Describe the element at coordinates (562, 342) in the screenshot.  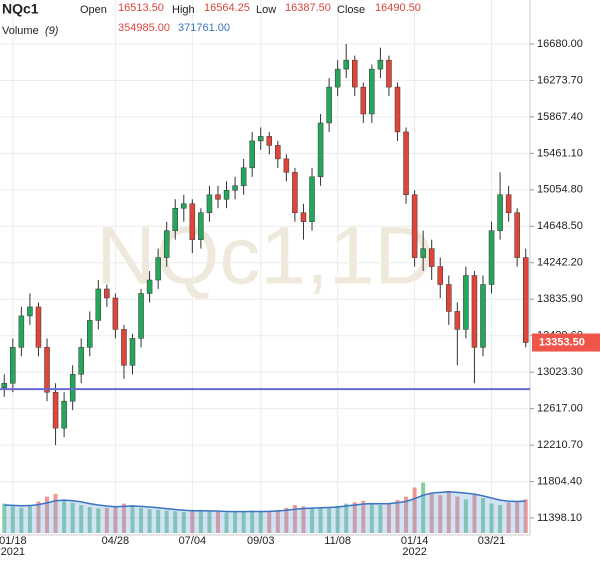
I see `last-price-label: 13353.50` at that location.